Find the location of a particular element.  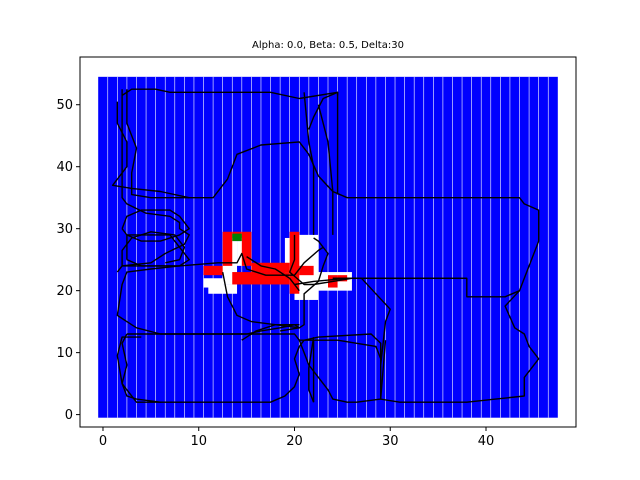

y-tick-label-1: 10 is located at coordinates (64, 353).